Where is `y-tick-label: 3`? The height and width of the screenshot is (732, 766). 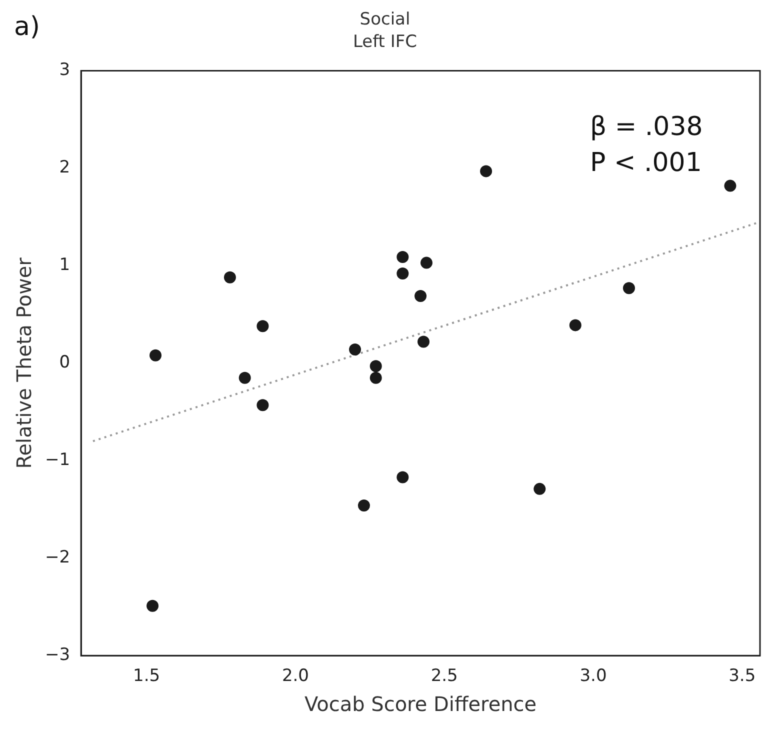
y-tick-label: 3 is located at coordinates (64, 70).